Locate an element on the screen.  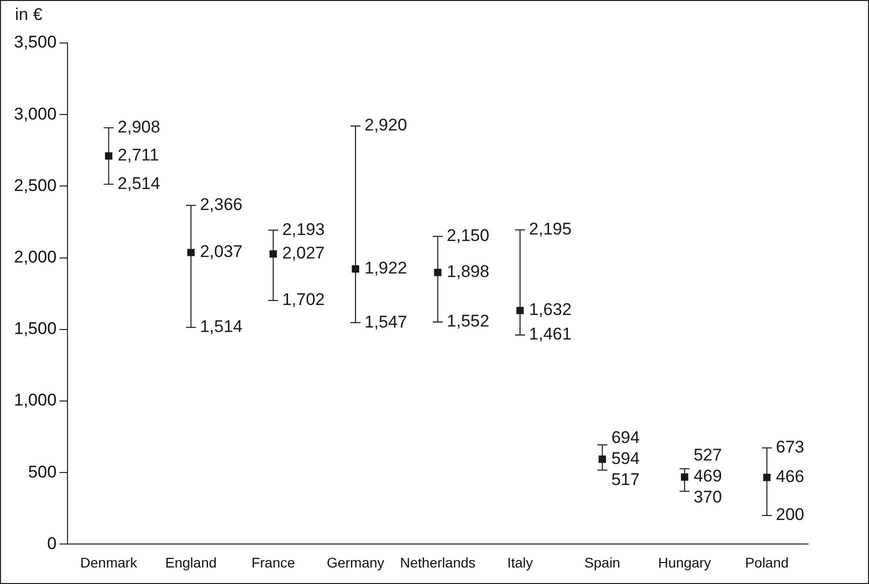
data-label: 466 is located at coordinates (790, 476).